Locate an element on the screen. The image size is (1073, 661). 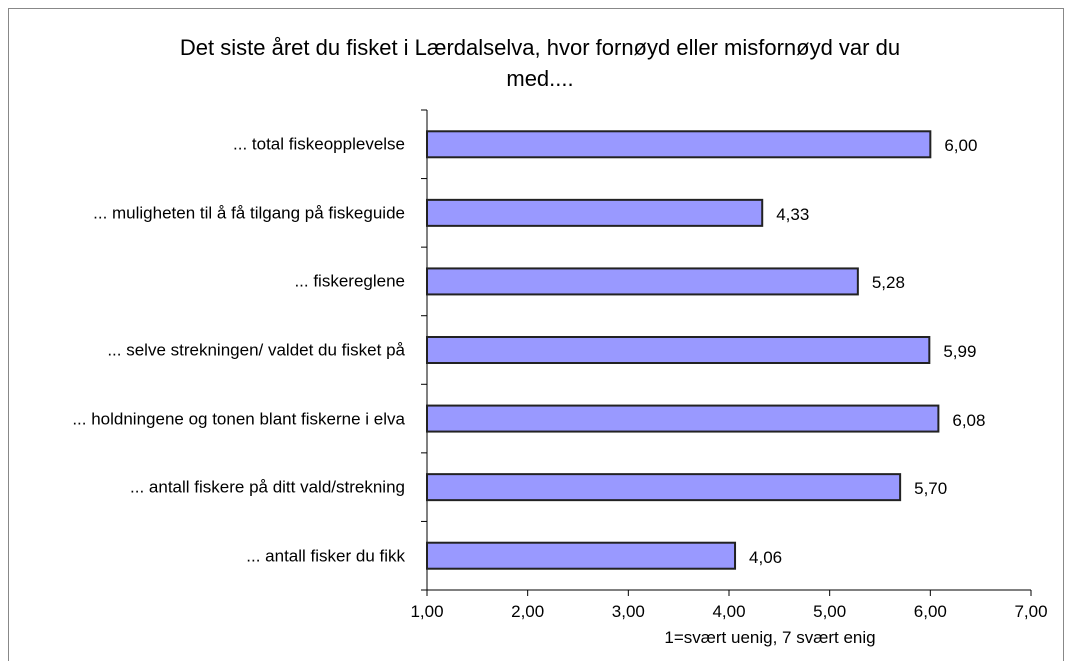
x-tick-label: 5,00 is located at coordinates (830, 611).